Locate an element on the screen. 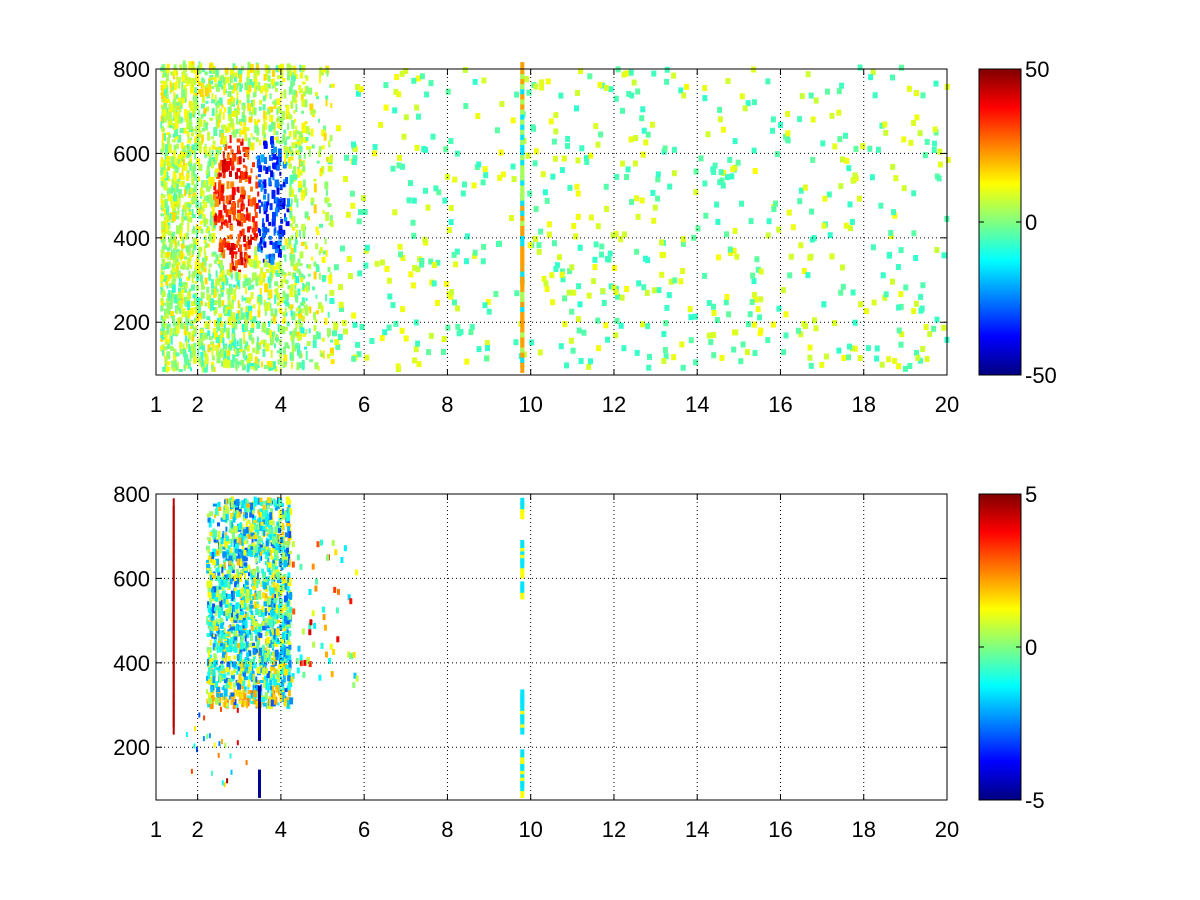 The width and height of the screenshot is (1200, 900). x-tick-label: 2 is located at coordinates (198, 404).